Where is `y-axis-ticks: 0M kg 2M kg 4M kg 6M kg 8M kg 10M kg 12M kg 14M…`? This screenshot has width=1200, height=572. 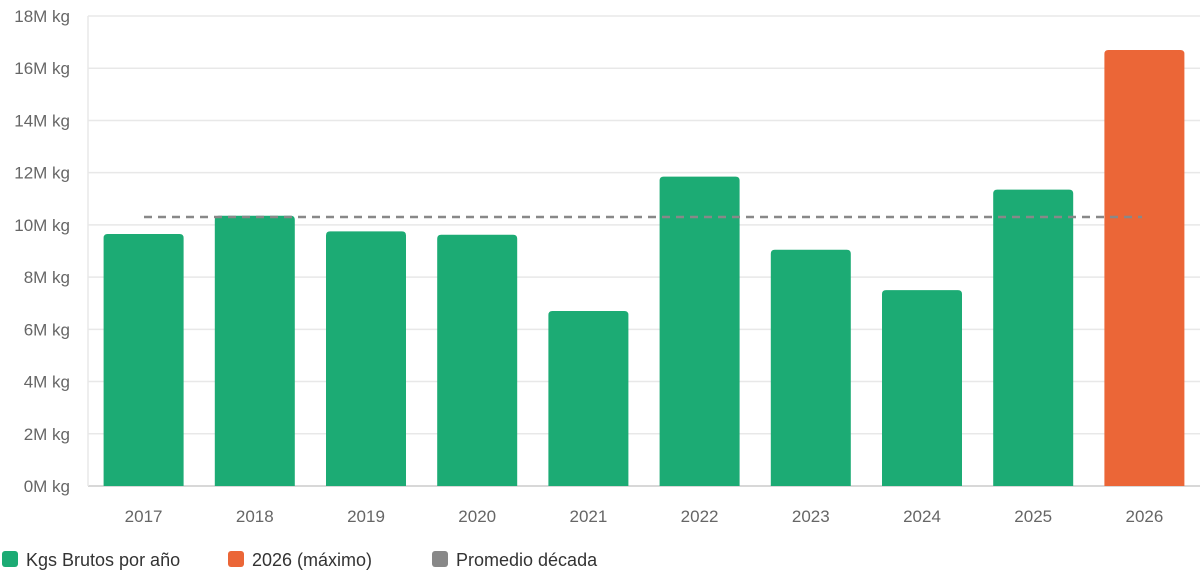 y-axis-ticks: 0M kg 2M kg 4M kg 6M kg 8M kg 10M kg 12M kg 14M… is located at coordinates (42, 251).